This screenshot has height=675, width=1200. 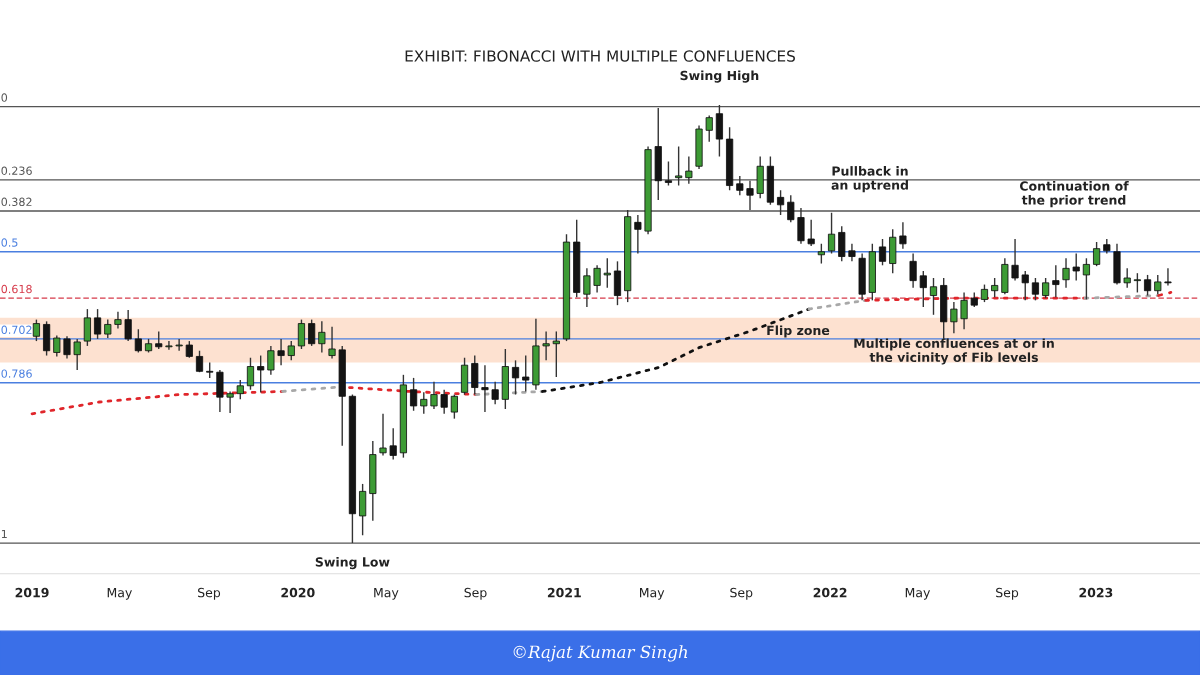 What do you see at coordinates (352, 563) in the screenshot?
I see `annotation: Swing Low` at bounding box center [352, 563].